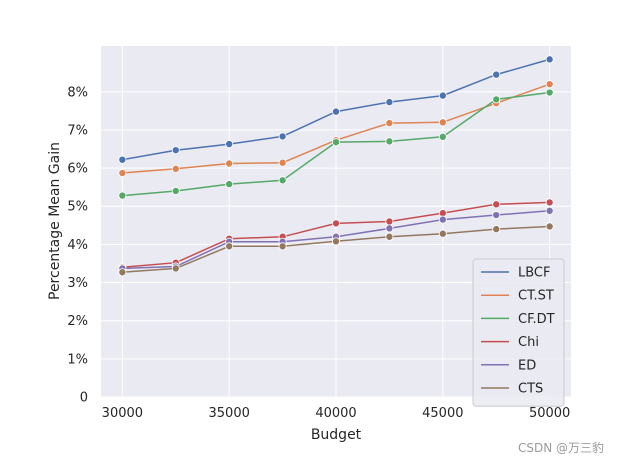 This screenshot has width=618, height=466. Describe the element at coordinates (518, 332) in the screenshot. I see `legend: LBCF CT.ST CF.DT Chi ED CTS` at that location.